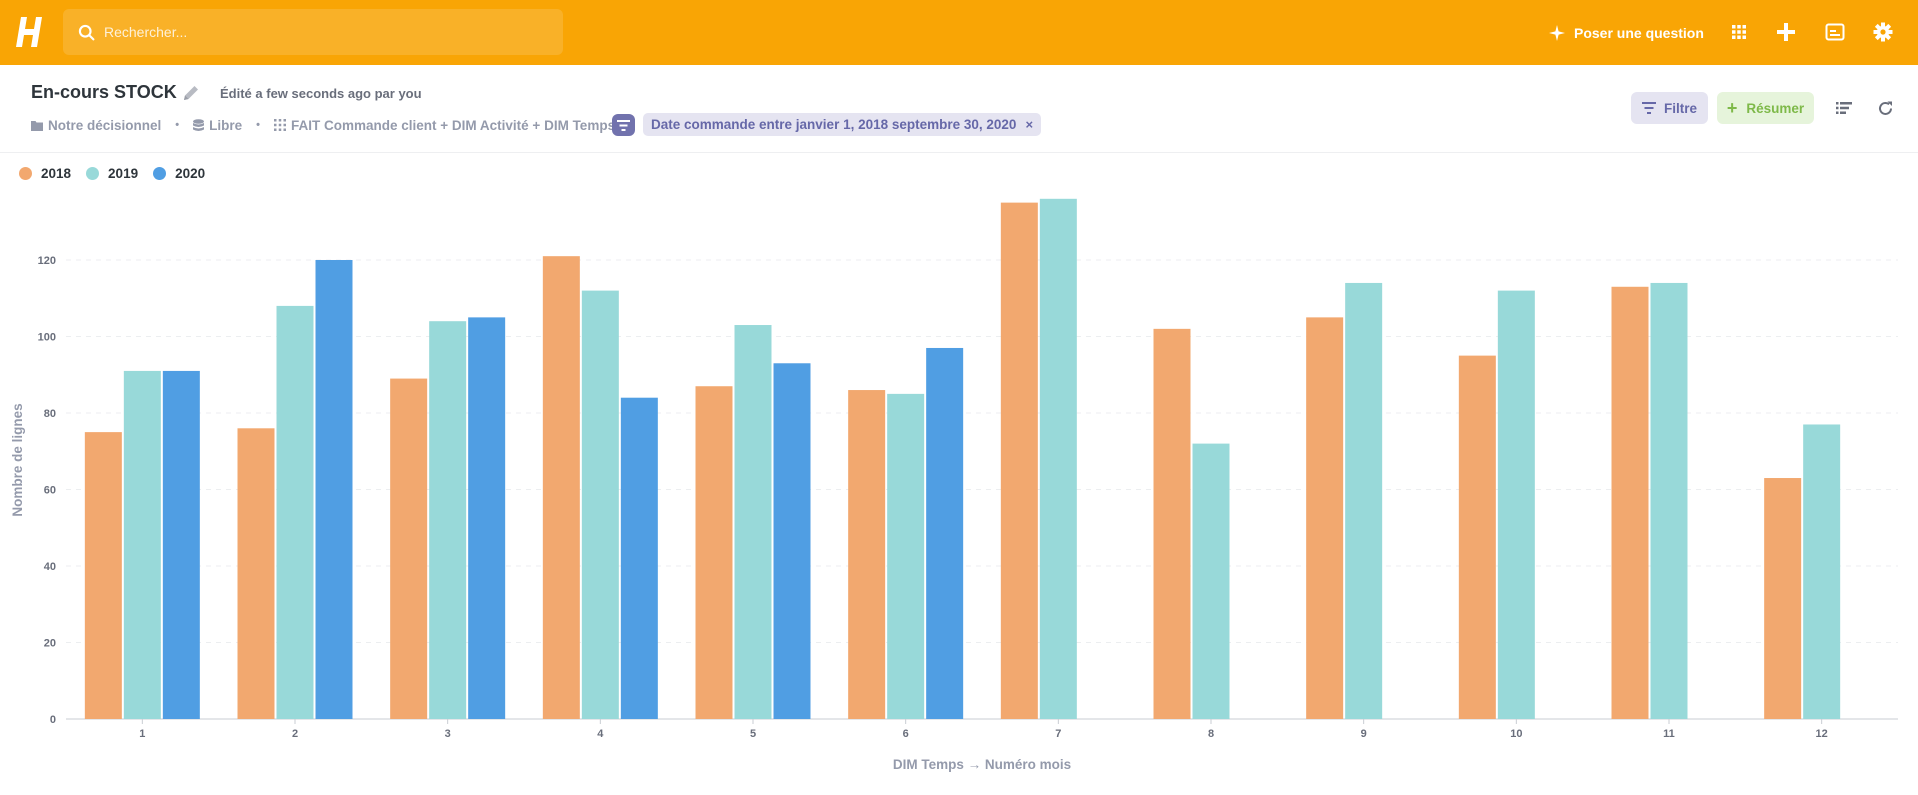 The width and height of the screenshot is (1918, 795). Describe the element at coordinates (93, 173) in the screenshot. I see `legend-dot-2019` at that location.